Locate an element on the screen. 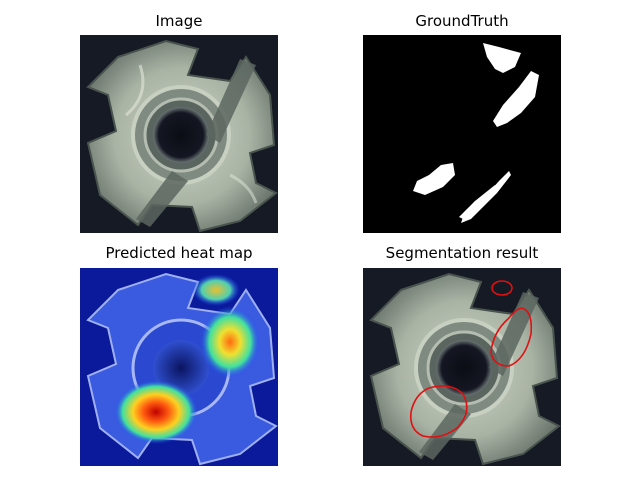  heat-hotspot-right is located at coordinates (230, 342).